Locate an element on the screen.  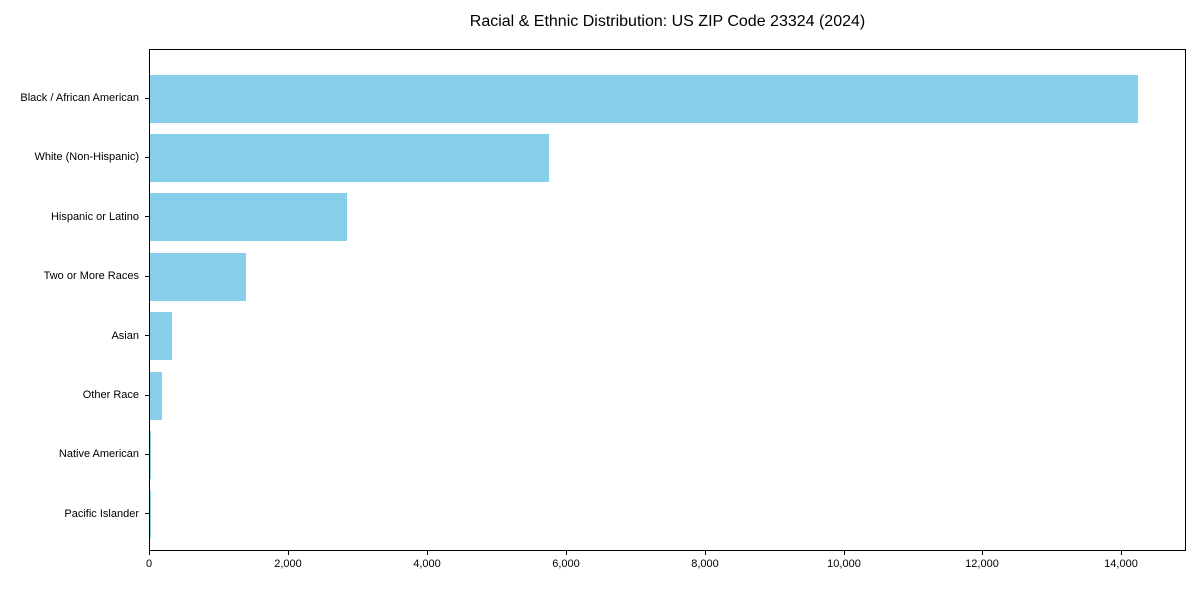
y-tick-label: Two or More Races is located at coordinates (91, 276).